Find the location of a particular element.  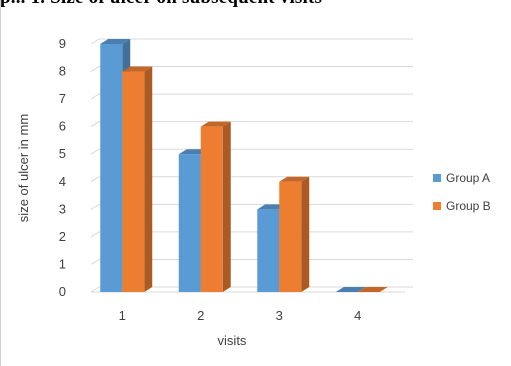

y-tick-label: 5 is located at coordinates (62, 153).